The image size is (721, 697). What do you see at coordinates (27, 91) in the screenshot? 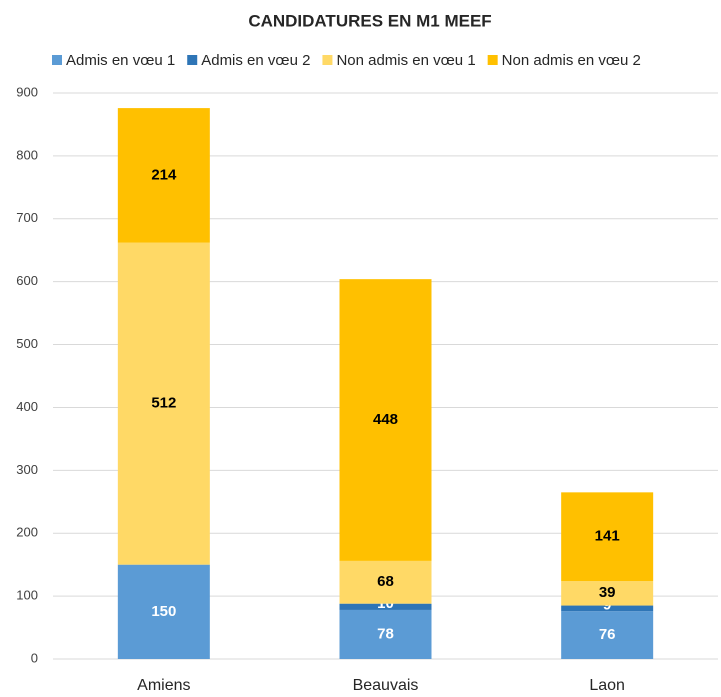
I see `y-tick-label: 900` at bounding box center [27, 91].